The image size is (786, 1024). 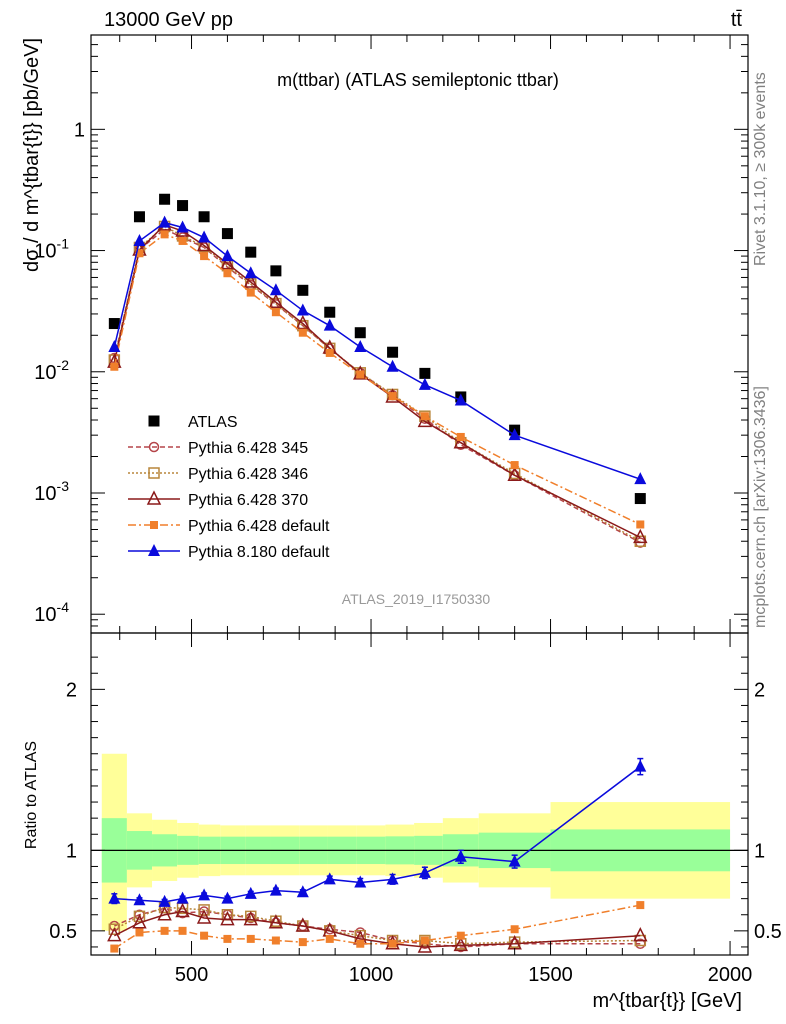 What do you see at coordinates (71, 690) in the screenshot?
I see `ratio-y-tick-label: 2` at bounding box center [71, 690].